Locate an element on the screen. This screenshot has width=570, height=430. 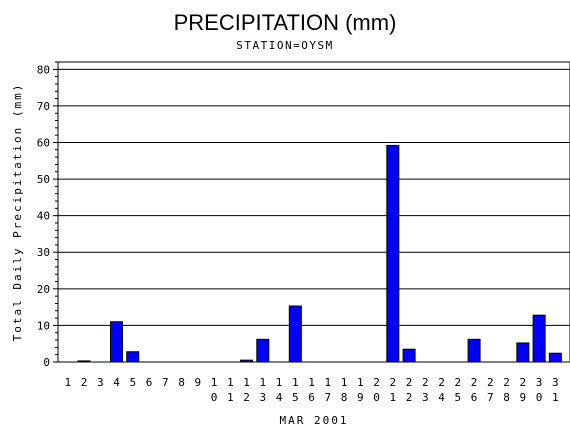
y-axis-ticks: 0 10 20 30 40 50 60 70 80 is located at coordinates (47, 215).